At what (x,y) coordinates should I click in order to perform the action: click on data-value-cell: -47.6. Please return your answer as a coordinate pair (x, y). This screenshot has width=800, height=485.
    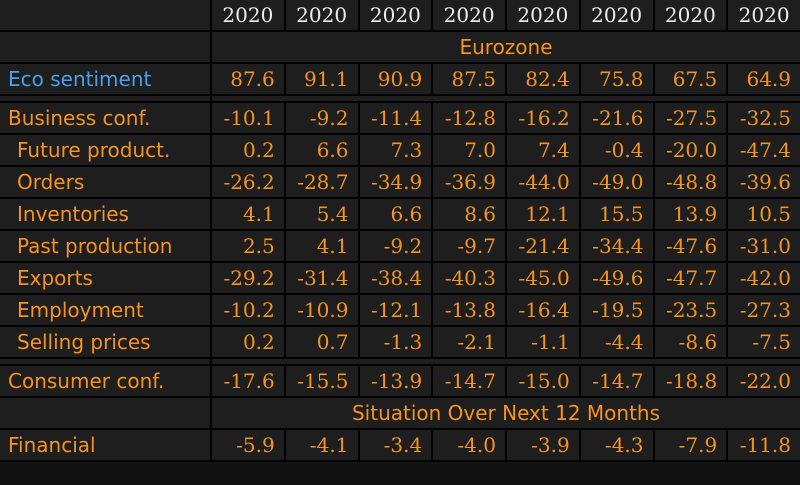
    Looking at the image, I should click on (692, 246).